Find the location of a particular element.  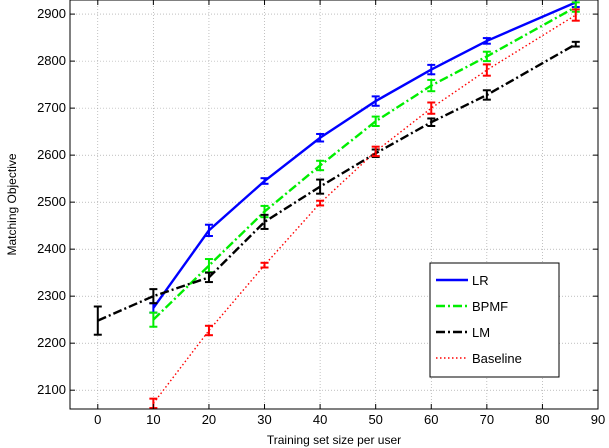

legend-label-lm: LM is located at coordinates (481, 332).